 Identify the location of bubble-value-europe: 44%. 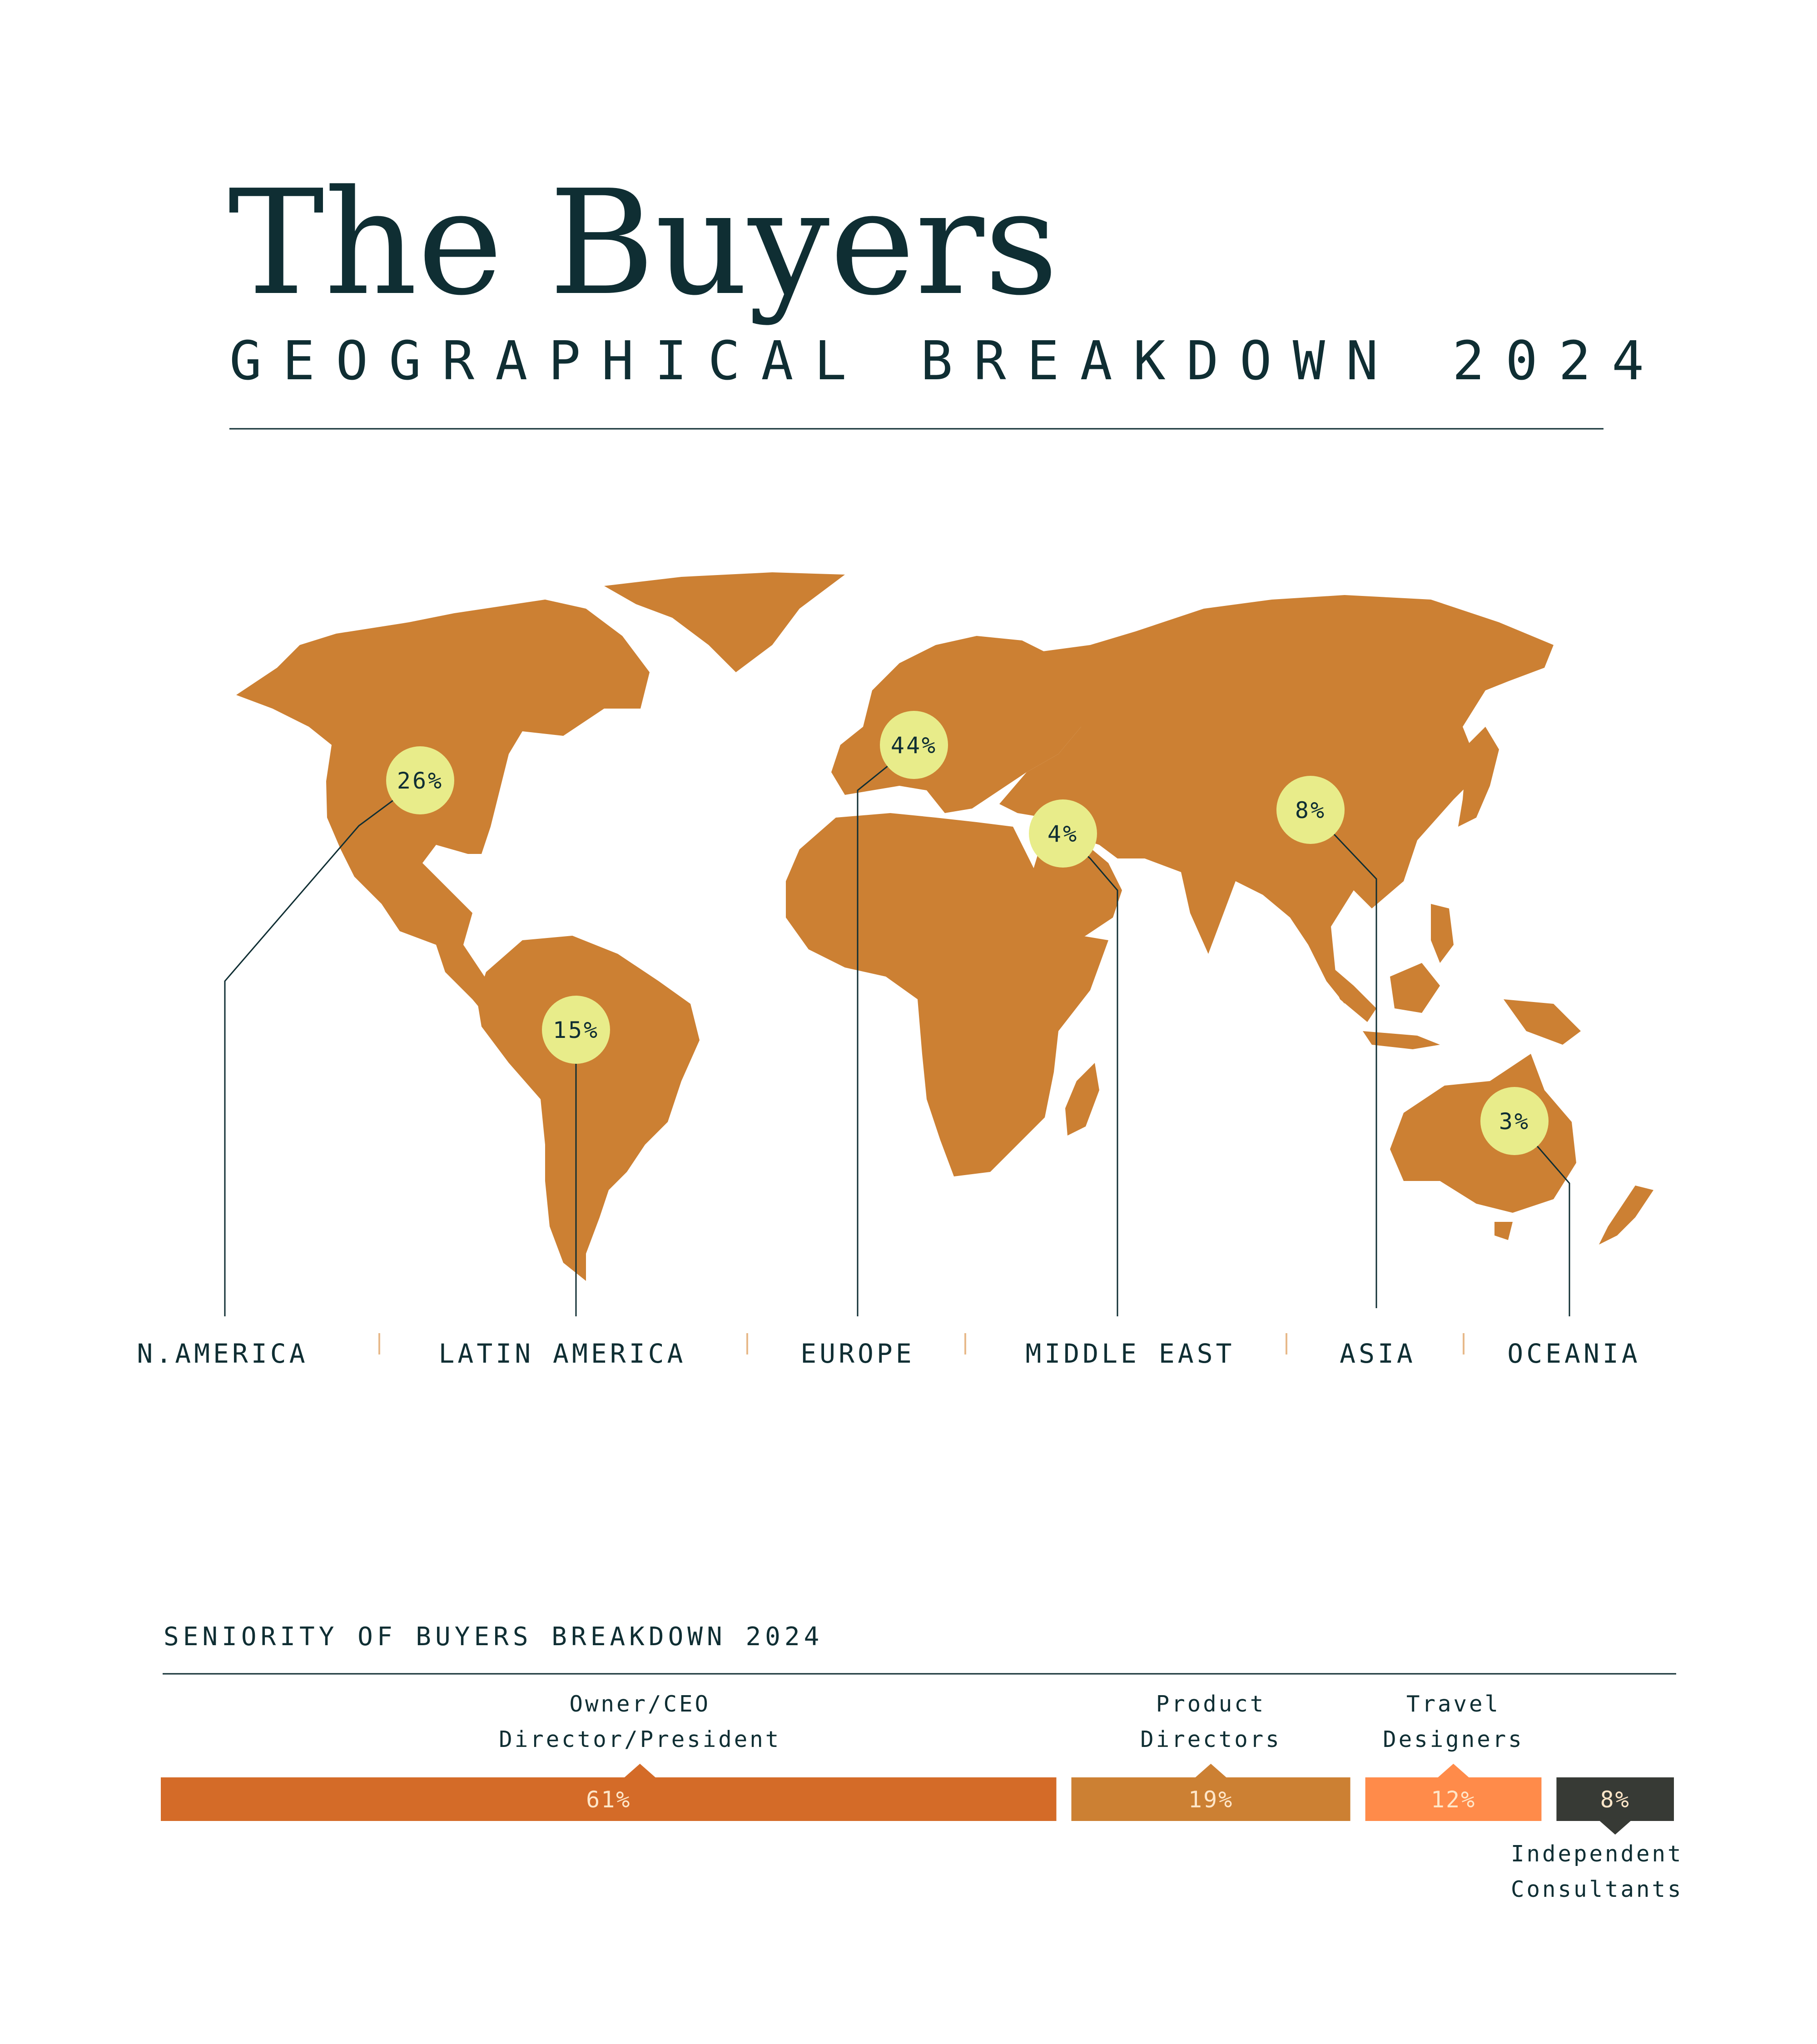
(914, 745).